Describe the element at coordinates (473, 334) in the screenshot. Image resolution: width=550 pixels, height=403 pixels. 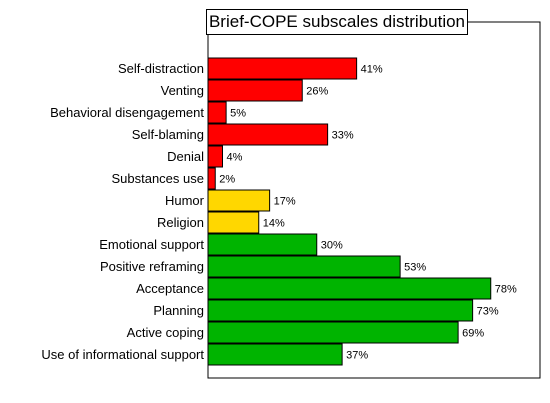
I see `value-label-active-coping: 69%` at that location.